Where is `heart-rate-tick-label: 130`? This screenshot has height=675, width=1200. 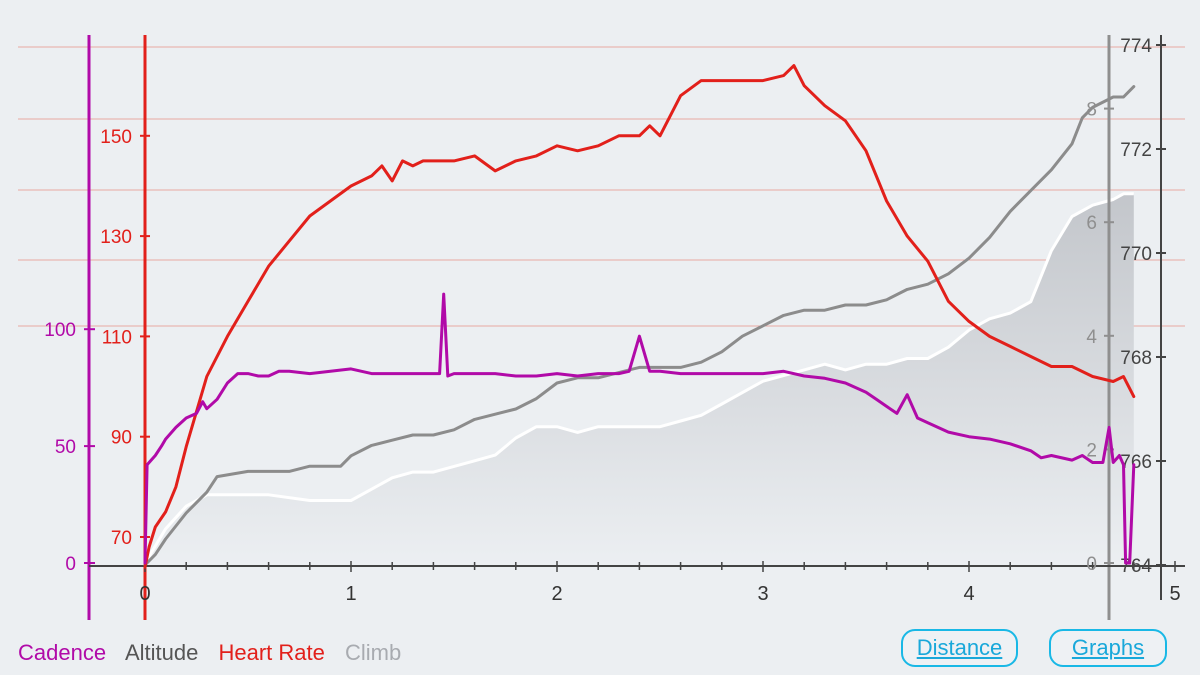
heart-rate-tick-label: 130 is located at coordinates (116, 237).